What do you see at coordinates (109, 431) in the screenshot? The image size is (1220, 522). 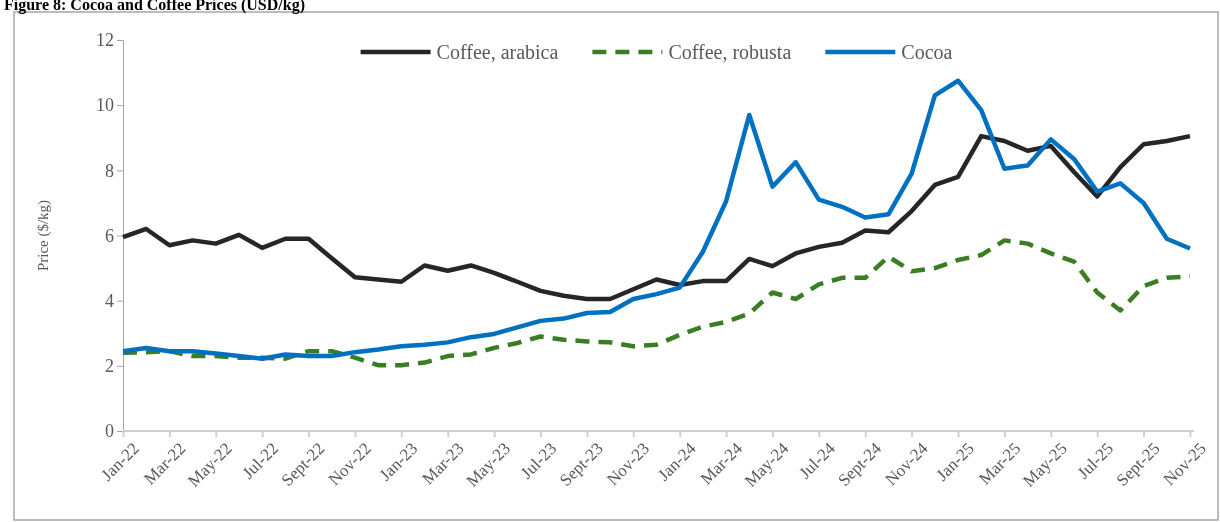 I see `y-tick-label: 0` at bounding box center [109, 431].